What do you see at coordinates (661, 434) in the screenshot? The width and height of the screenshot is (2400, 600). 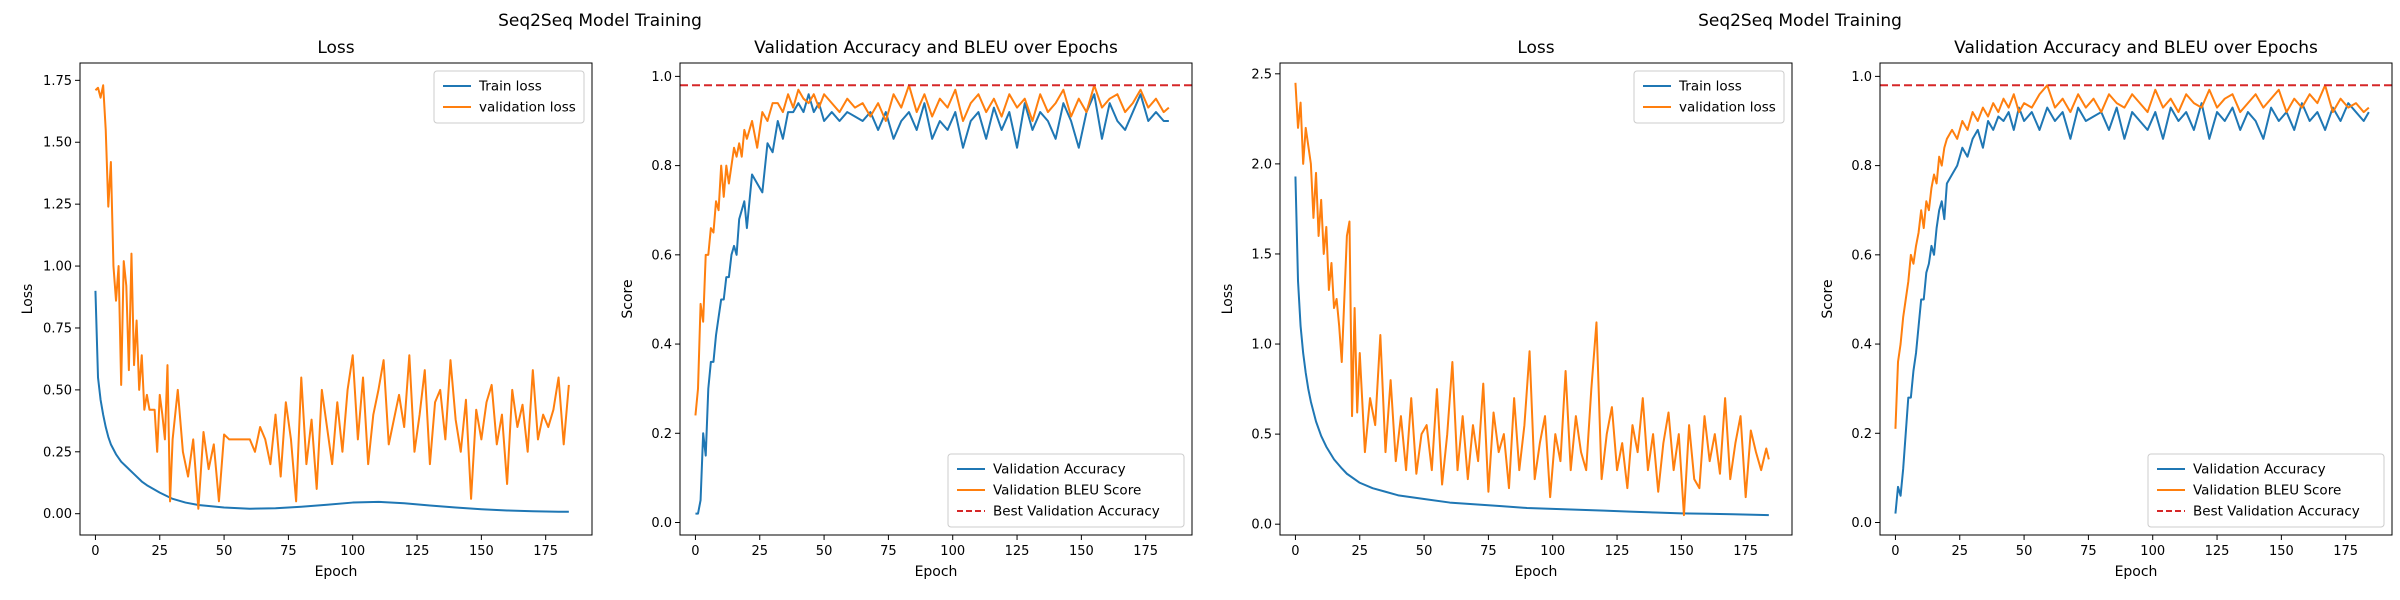 I see `chart2-y-tick-label: 0.2` at bounding box center [661, 434].